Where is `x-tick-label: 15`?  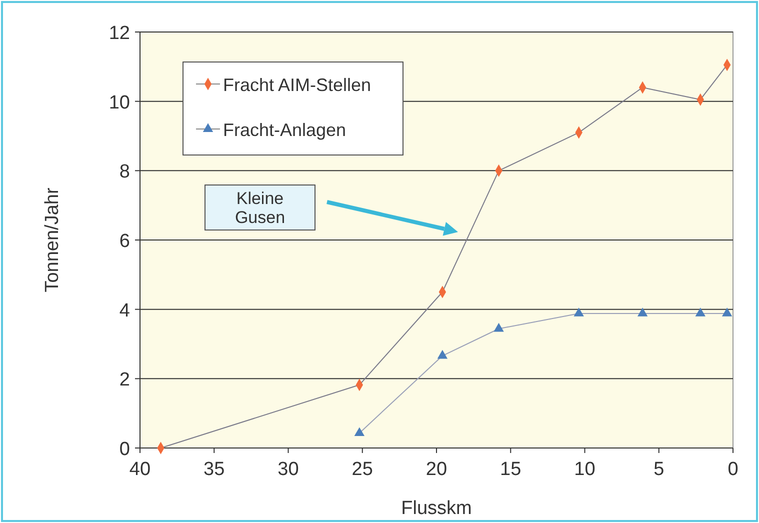 x-tick-label: 15 is located at coordinates (511, 469).